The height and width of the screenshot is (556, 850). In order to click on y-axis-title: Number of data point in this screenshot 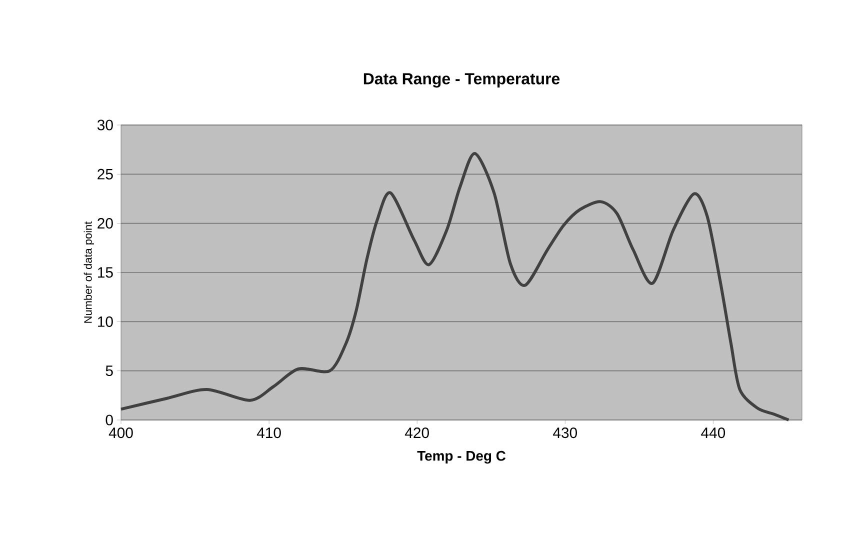, I will do `click(89, 272)`.